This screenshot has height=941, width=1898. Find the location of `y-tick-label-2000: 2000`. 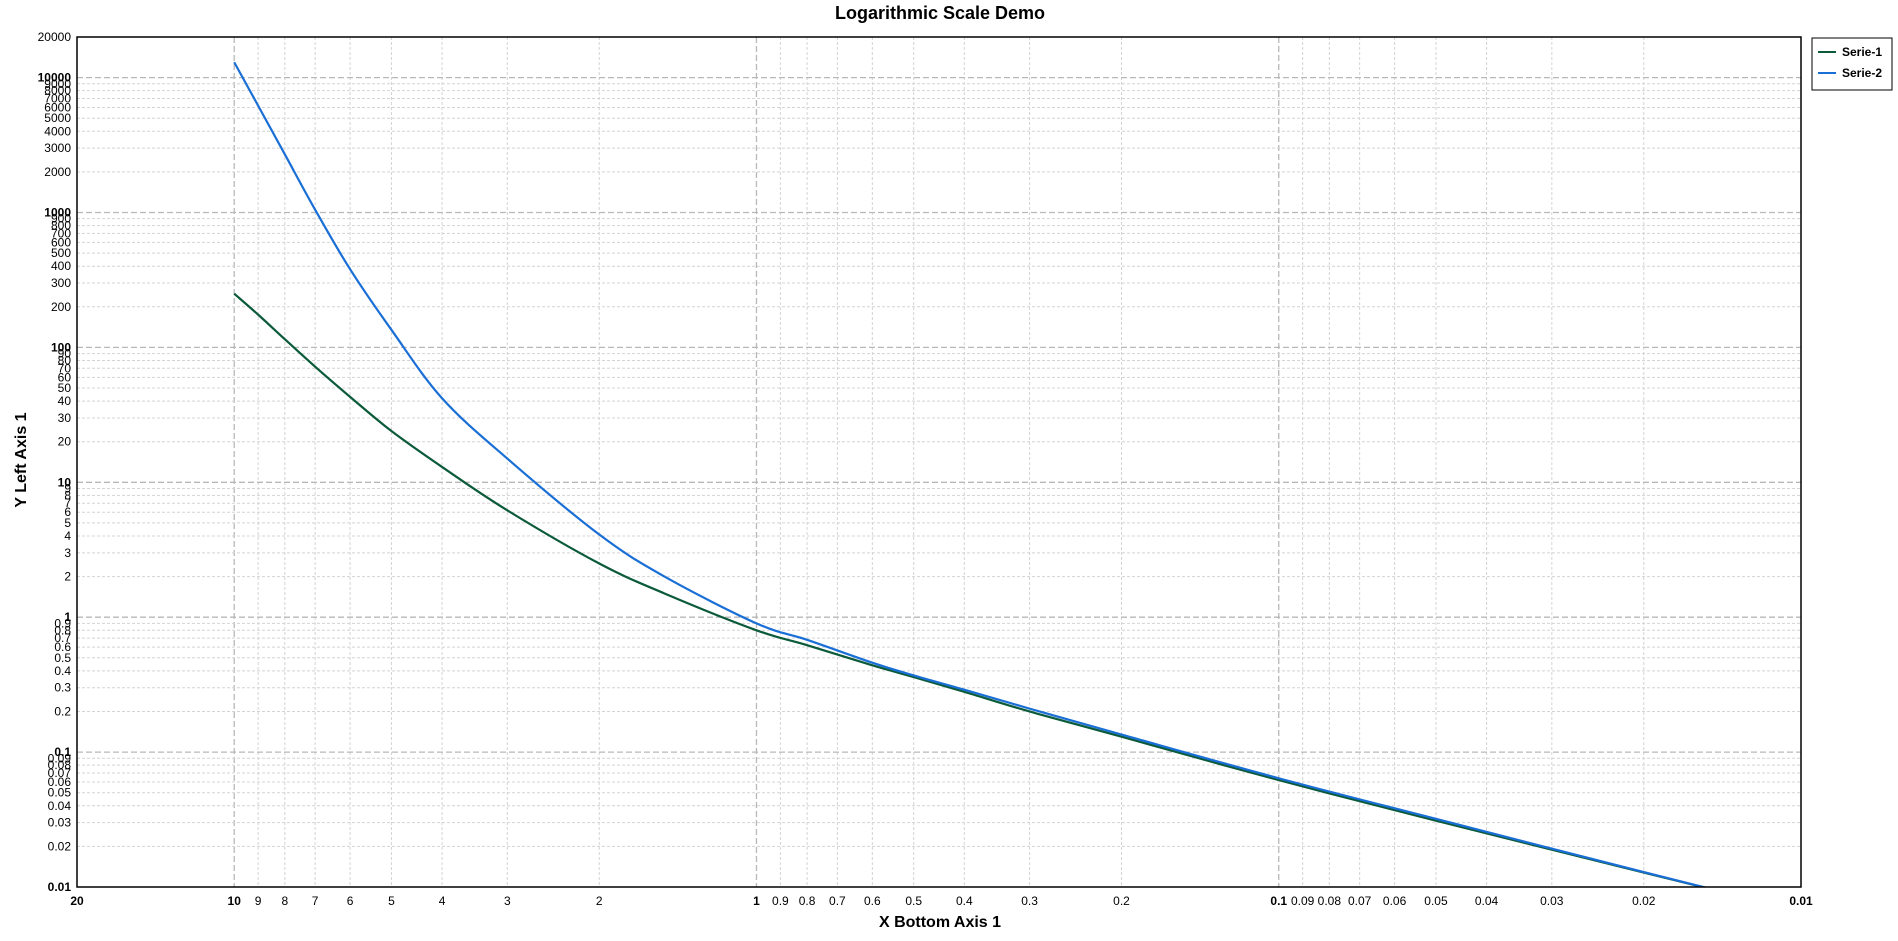

y-tick-label-2000: 2000 is located at coordinates (57, 172).